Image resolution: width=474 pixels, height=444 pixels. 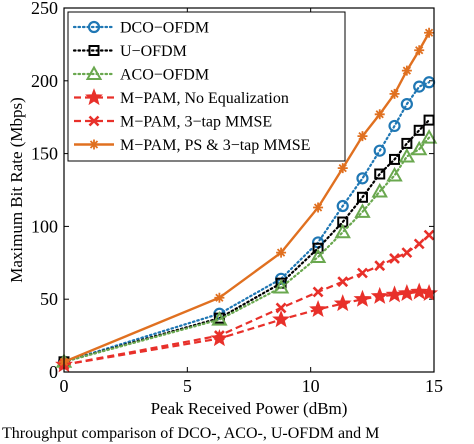 I want to click on legend-entry: DCO−OFDM, so click(x=140, y=28).